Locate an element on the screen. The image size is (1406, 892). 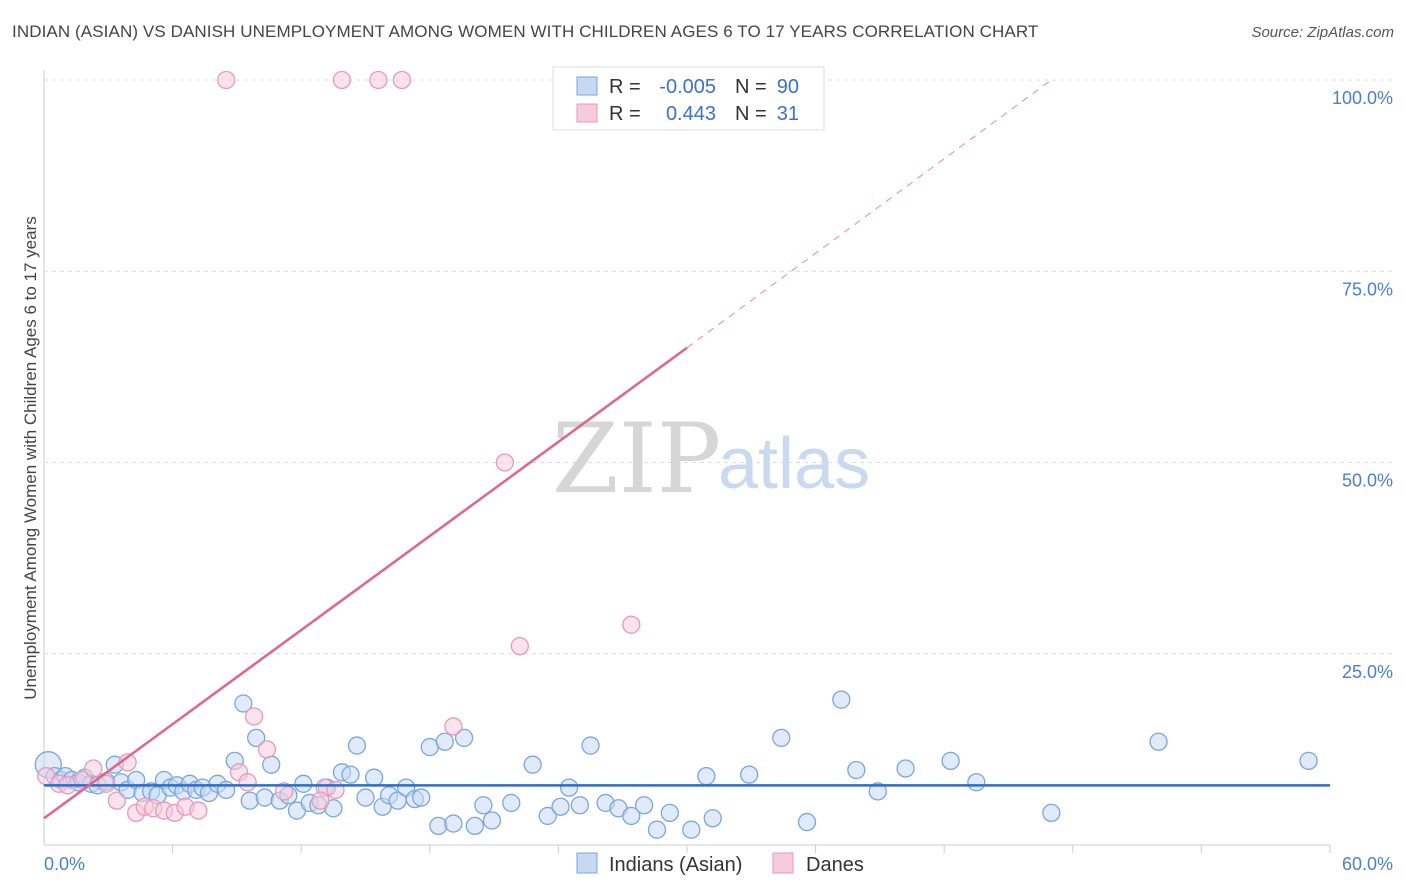
series-swatch-danes is located at coordinates (783, 863).